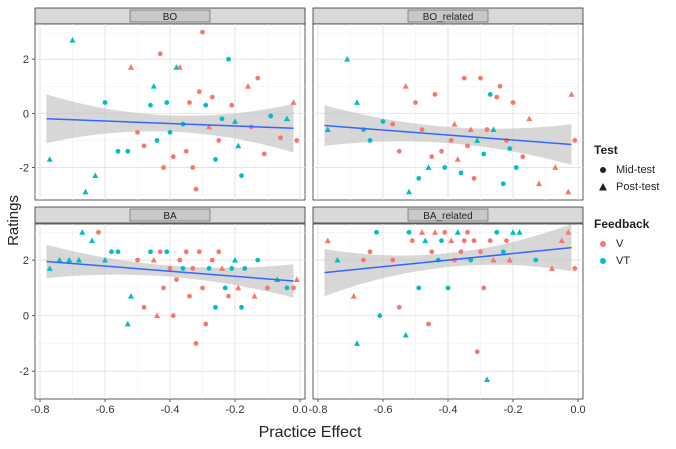  Describe the element at coordinates (623, 260) in the screenshot. I see `legend-item-label: VT` at that location.